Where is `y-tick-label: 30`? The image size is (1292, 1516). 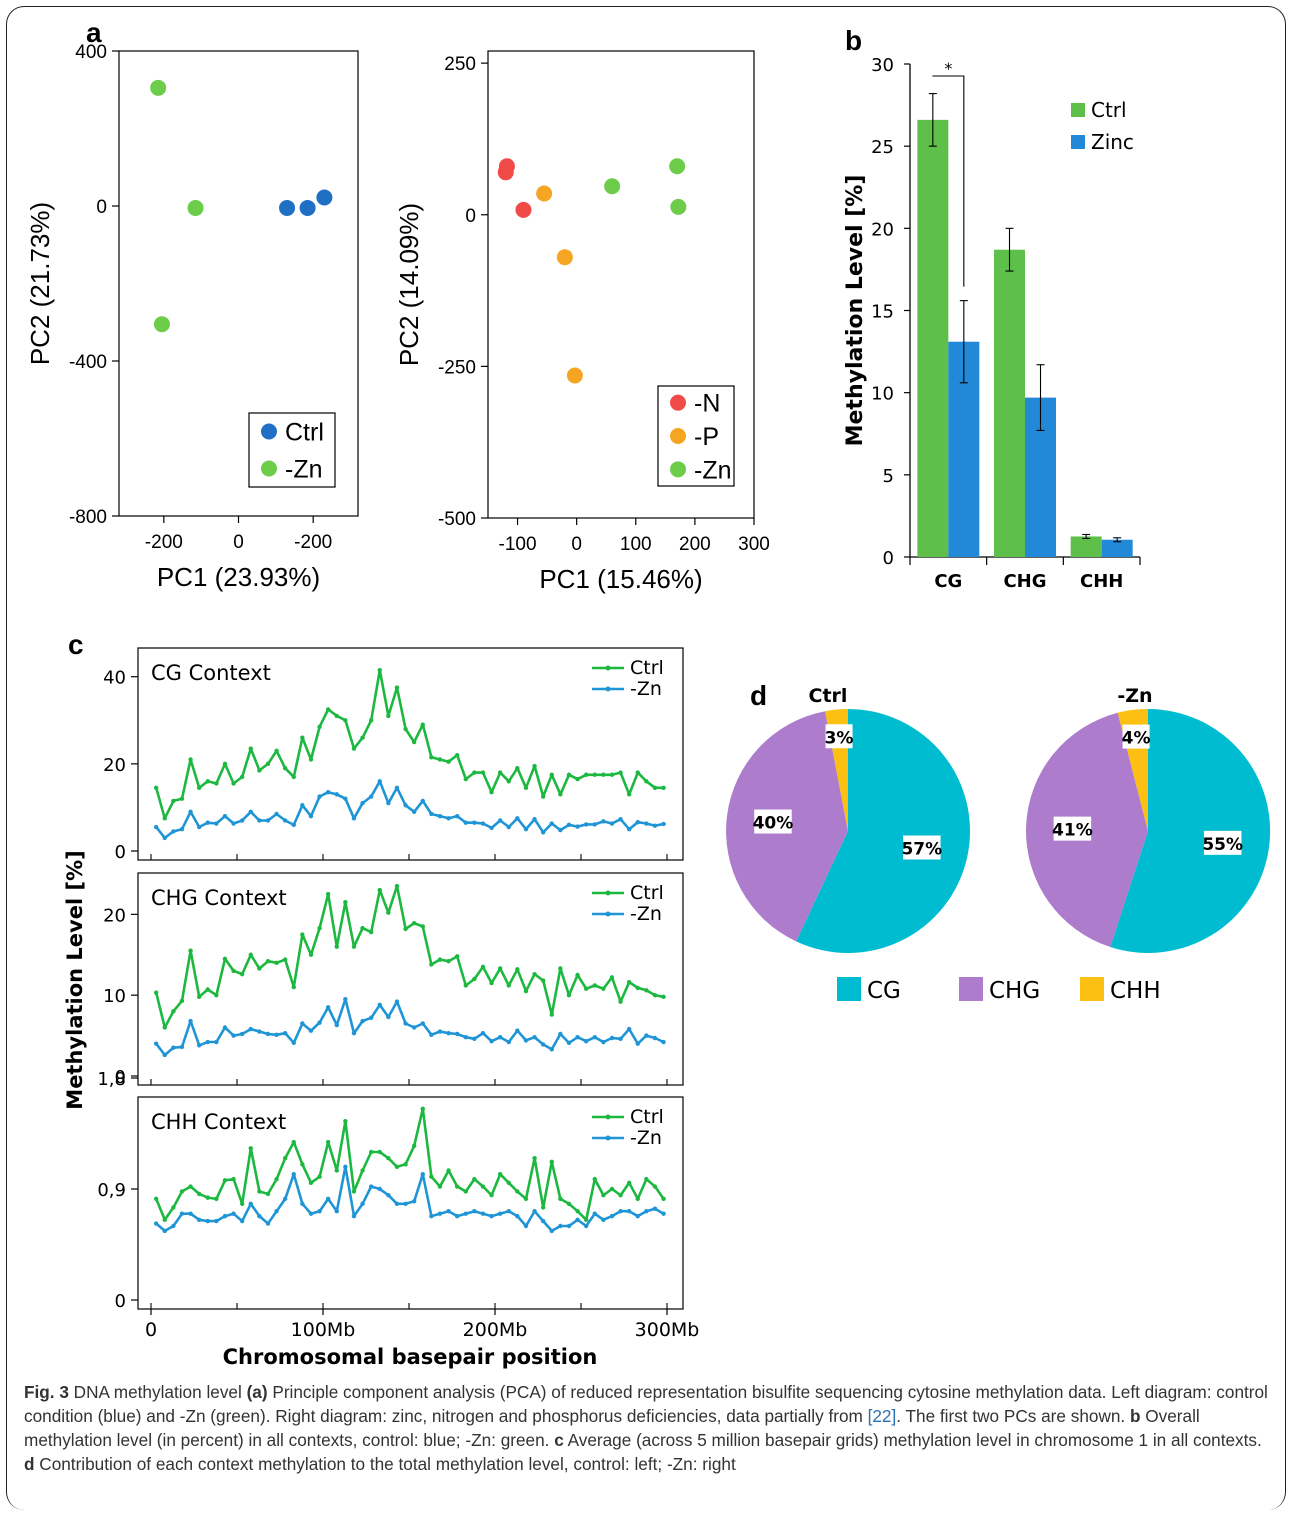
y-tick-label: 30 is located at coordinates (882, 65).